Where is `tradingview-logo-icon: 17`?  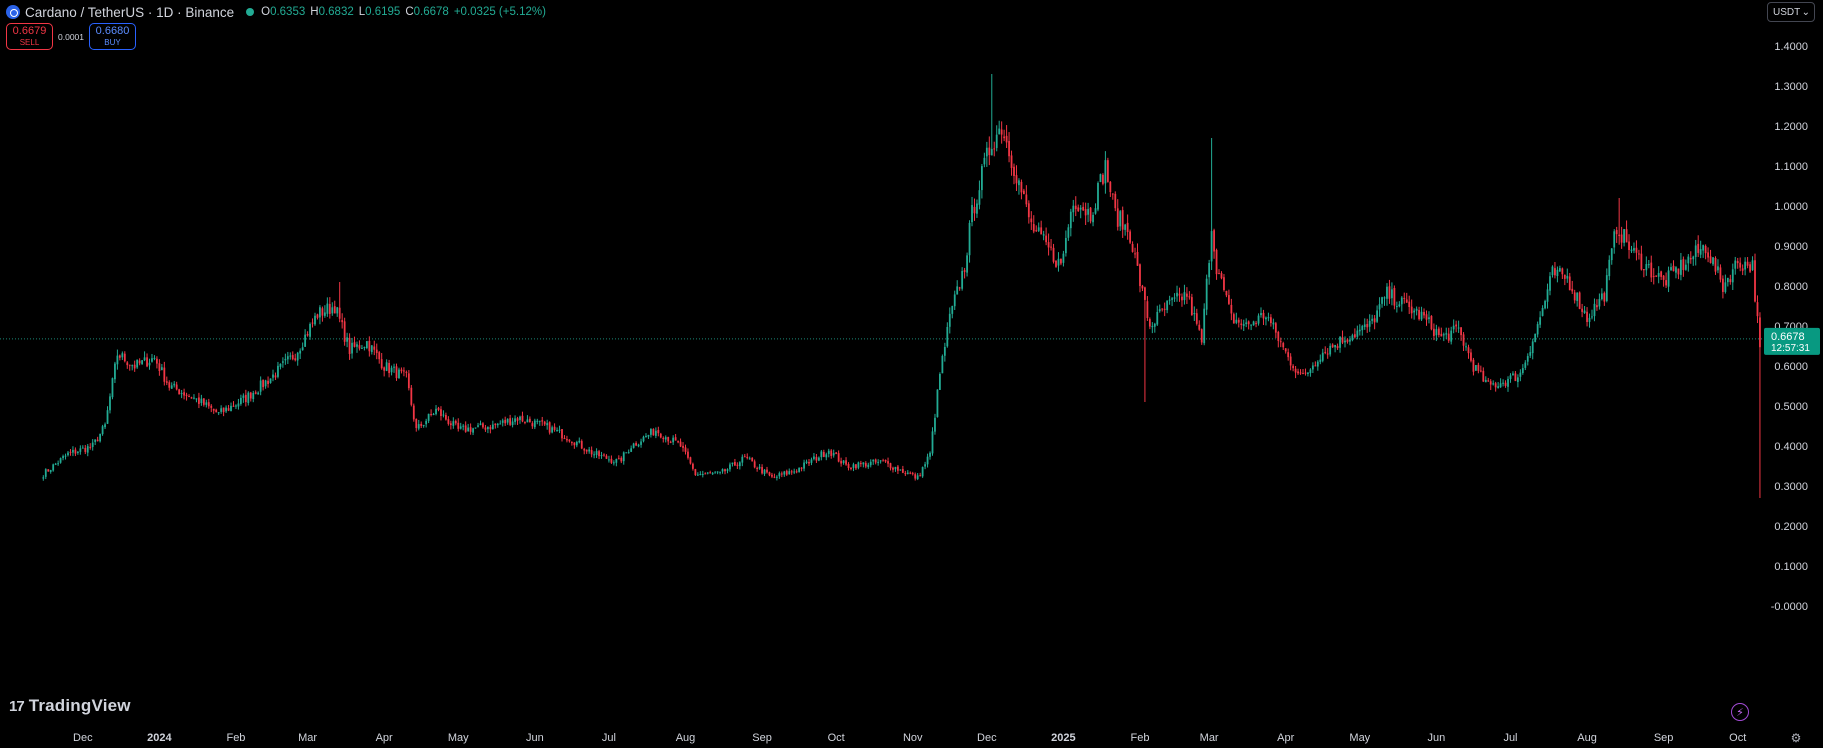
tradingview-logo-icon: 17 is located at coordinates (17, 706).